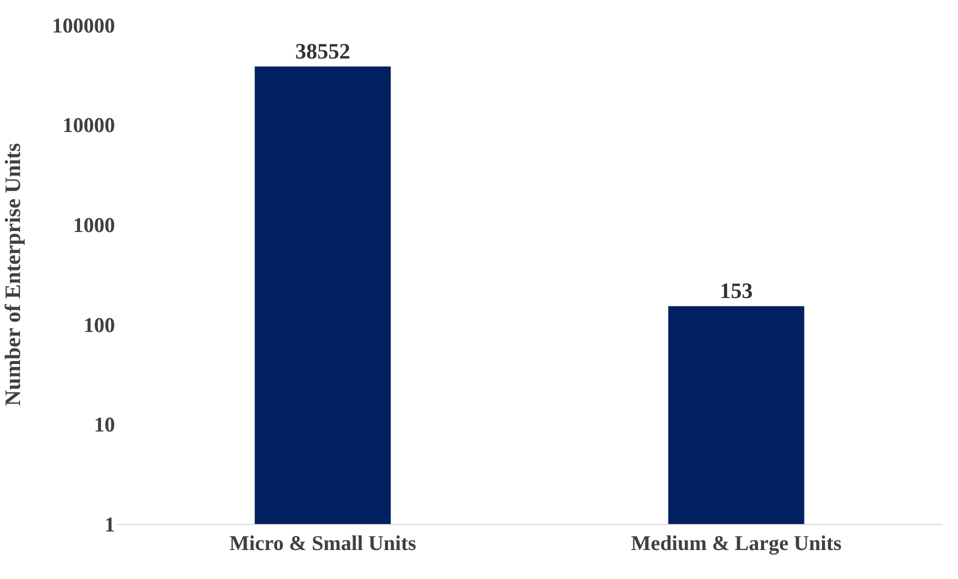  What do you see at coordinates (322, 51) in the screenshot?
I see `data-label: 38552` at bounding box center [322, 51].